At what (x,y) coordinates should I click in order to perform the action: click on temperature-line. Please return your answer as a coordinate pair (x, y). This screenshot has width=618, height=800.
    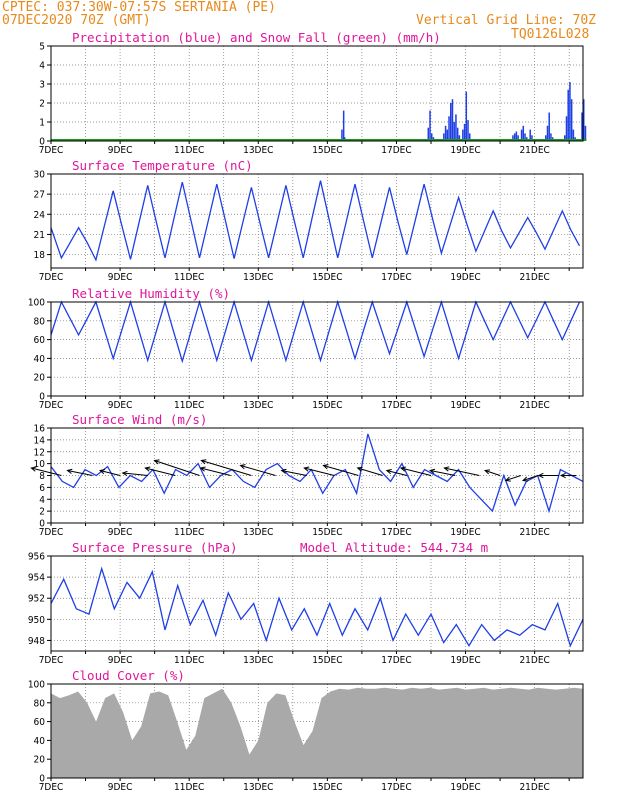
    Looking at the image, I should click on (315, 221).